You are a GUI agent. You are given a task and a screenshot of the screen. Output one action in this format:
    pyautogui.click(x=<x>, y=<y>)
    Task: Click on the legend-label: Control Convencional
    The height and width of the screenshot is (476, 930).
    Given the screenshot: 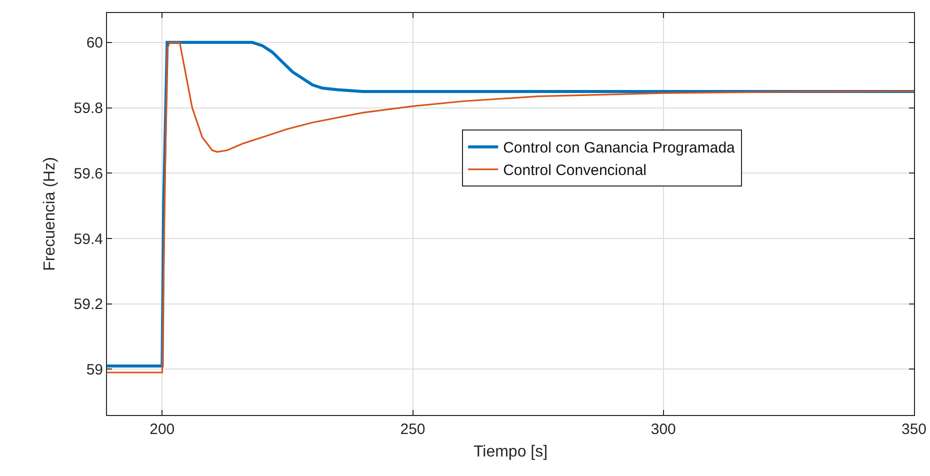 What is the action you would take?
    pyautogui.click(x=574, y=171)
    